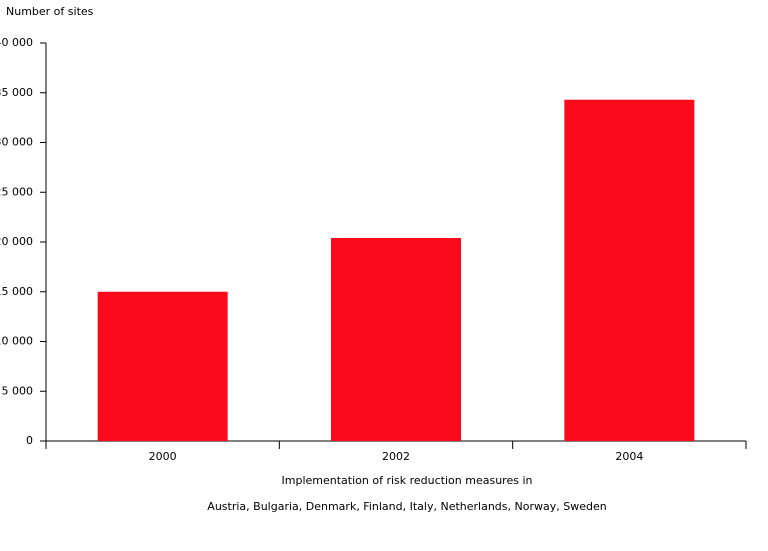 The image size is (768, 551). Describe the element at coordinates (16, 92) in the screenshot. I see `y-tick-label: 35 000` at that location.